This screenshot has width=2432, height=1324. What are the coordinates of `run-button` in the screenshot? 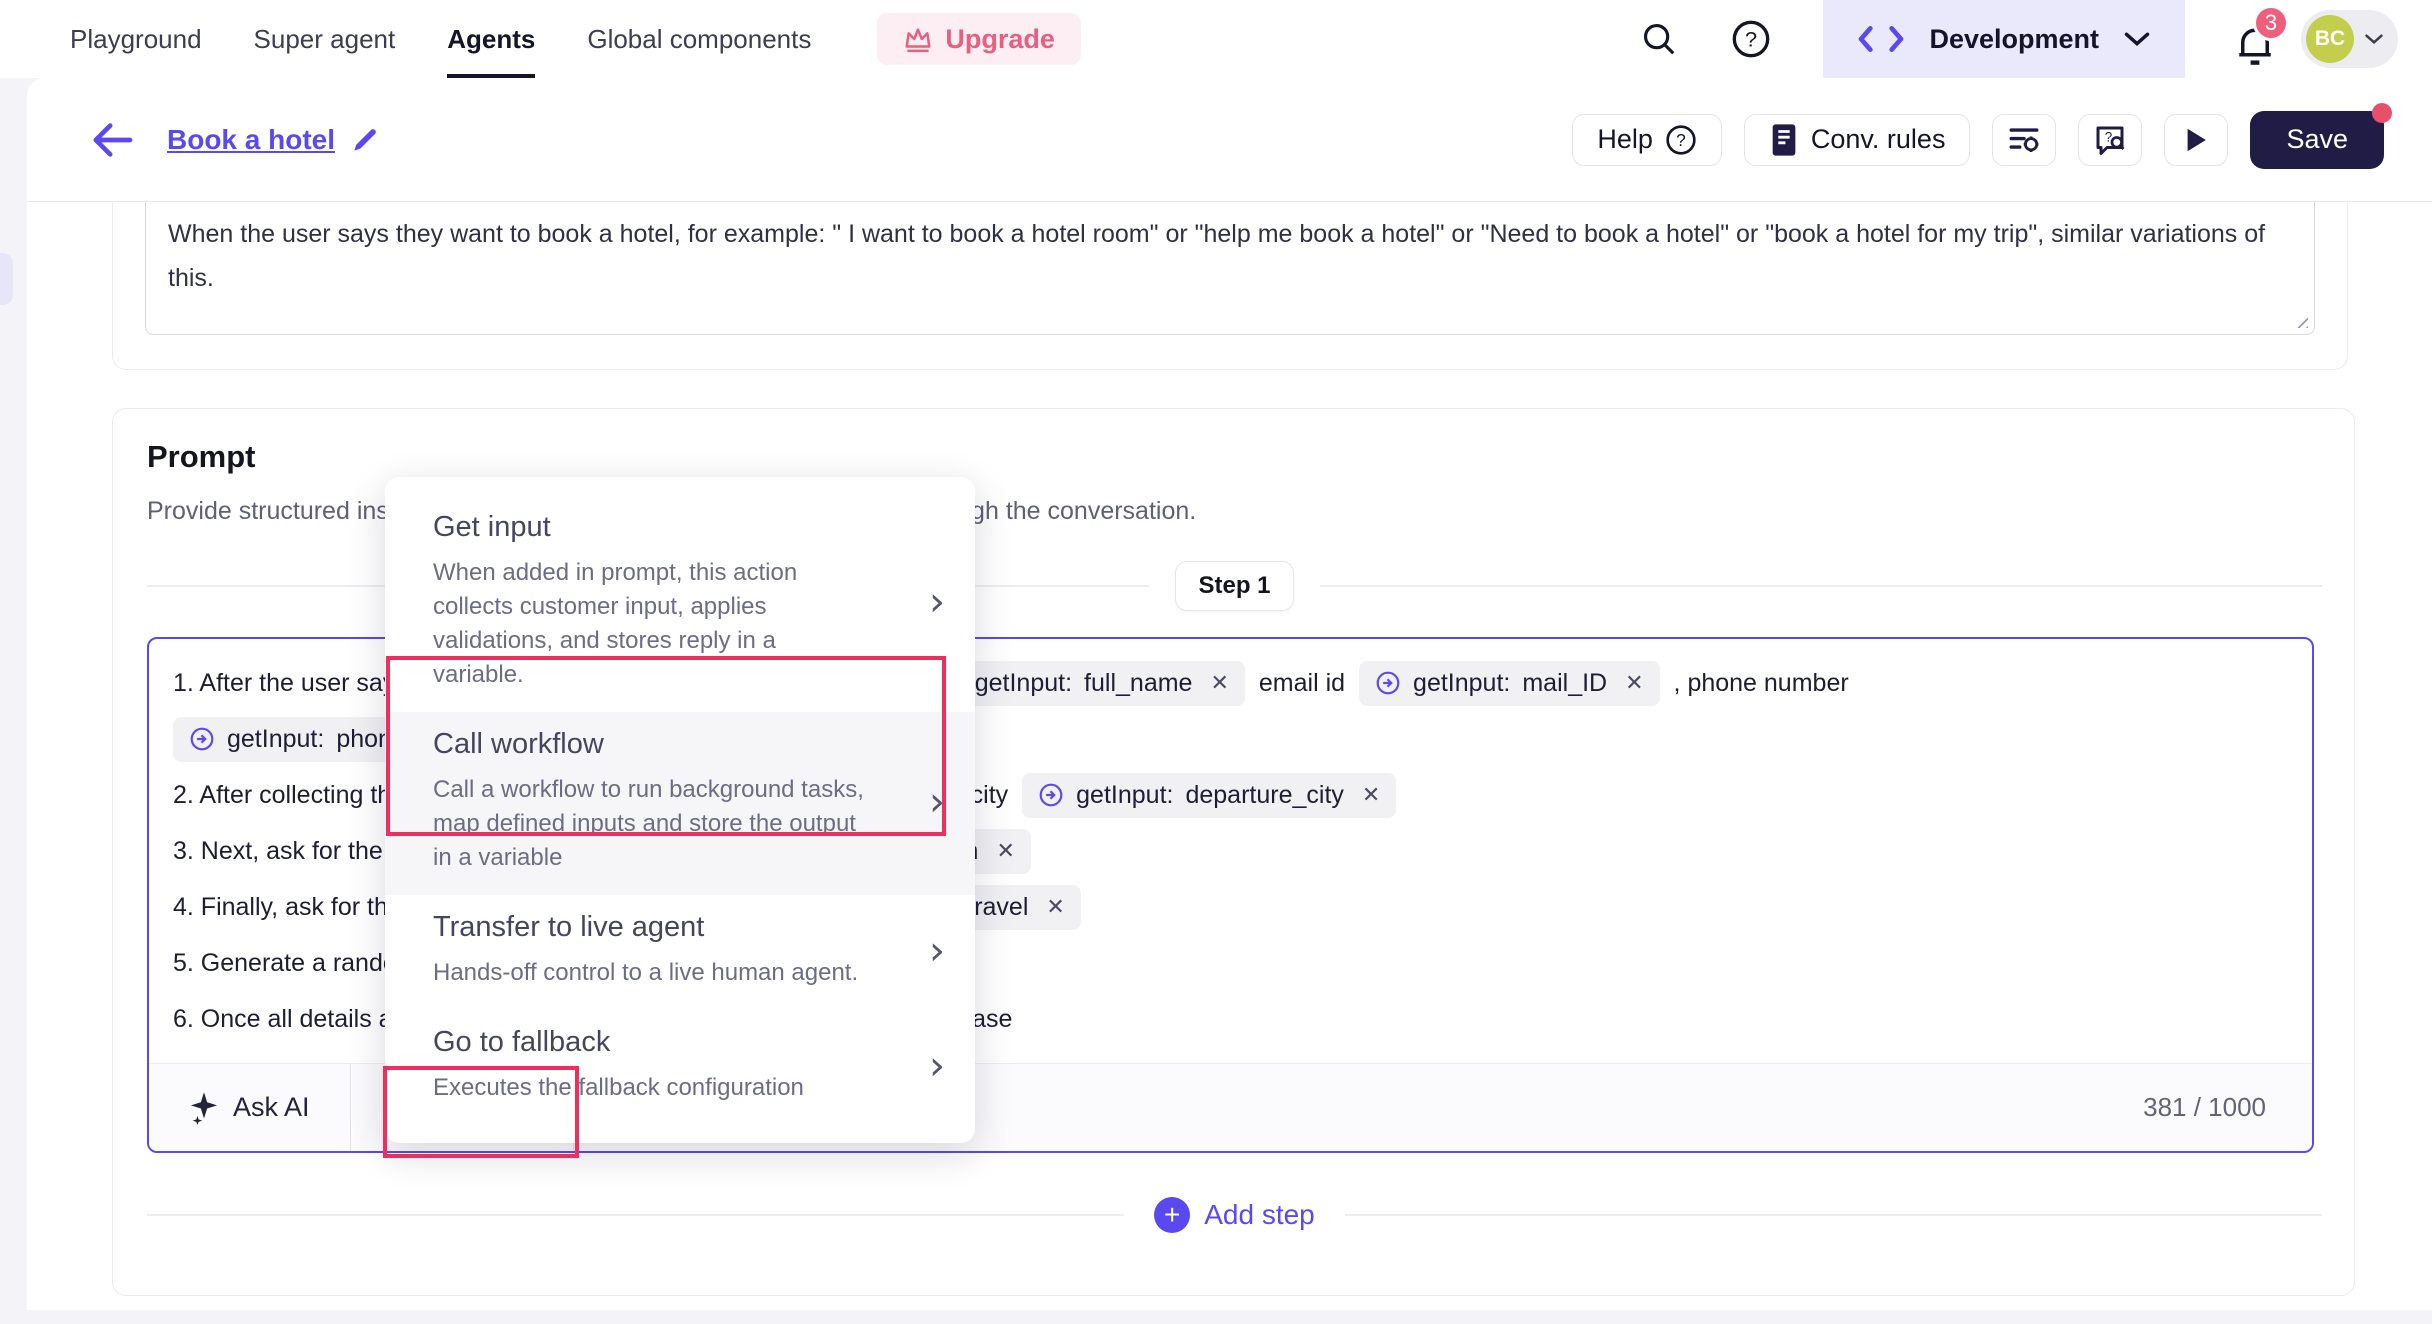 It's located at (2196, 139).